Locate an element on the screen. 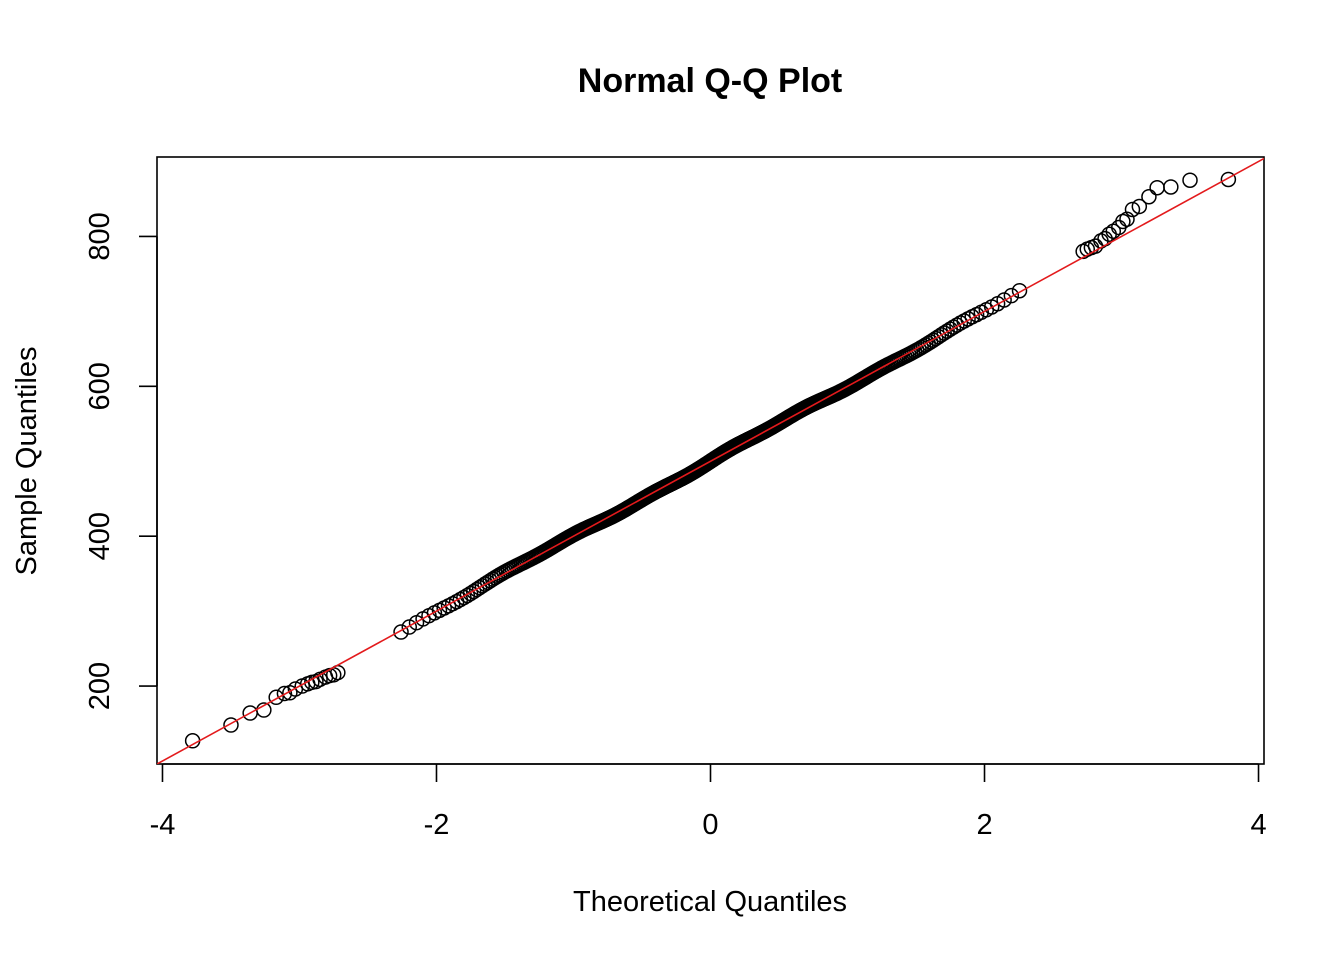  x-tick-label: 2 is located at coordinates (984, 825).